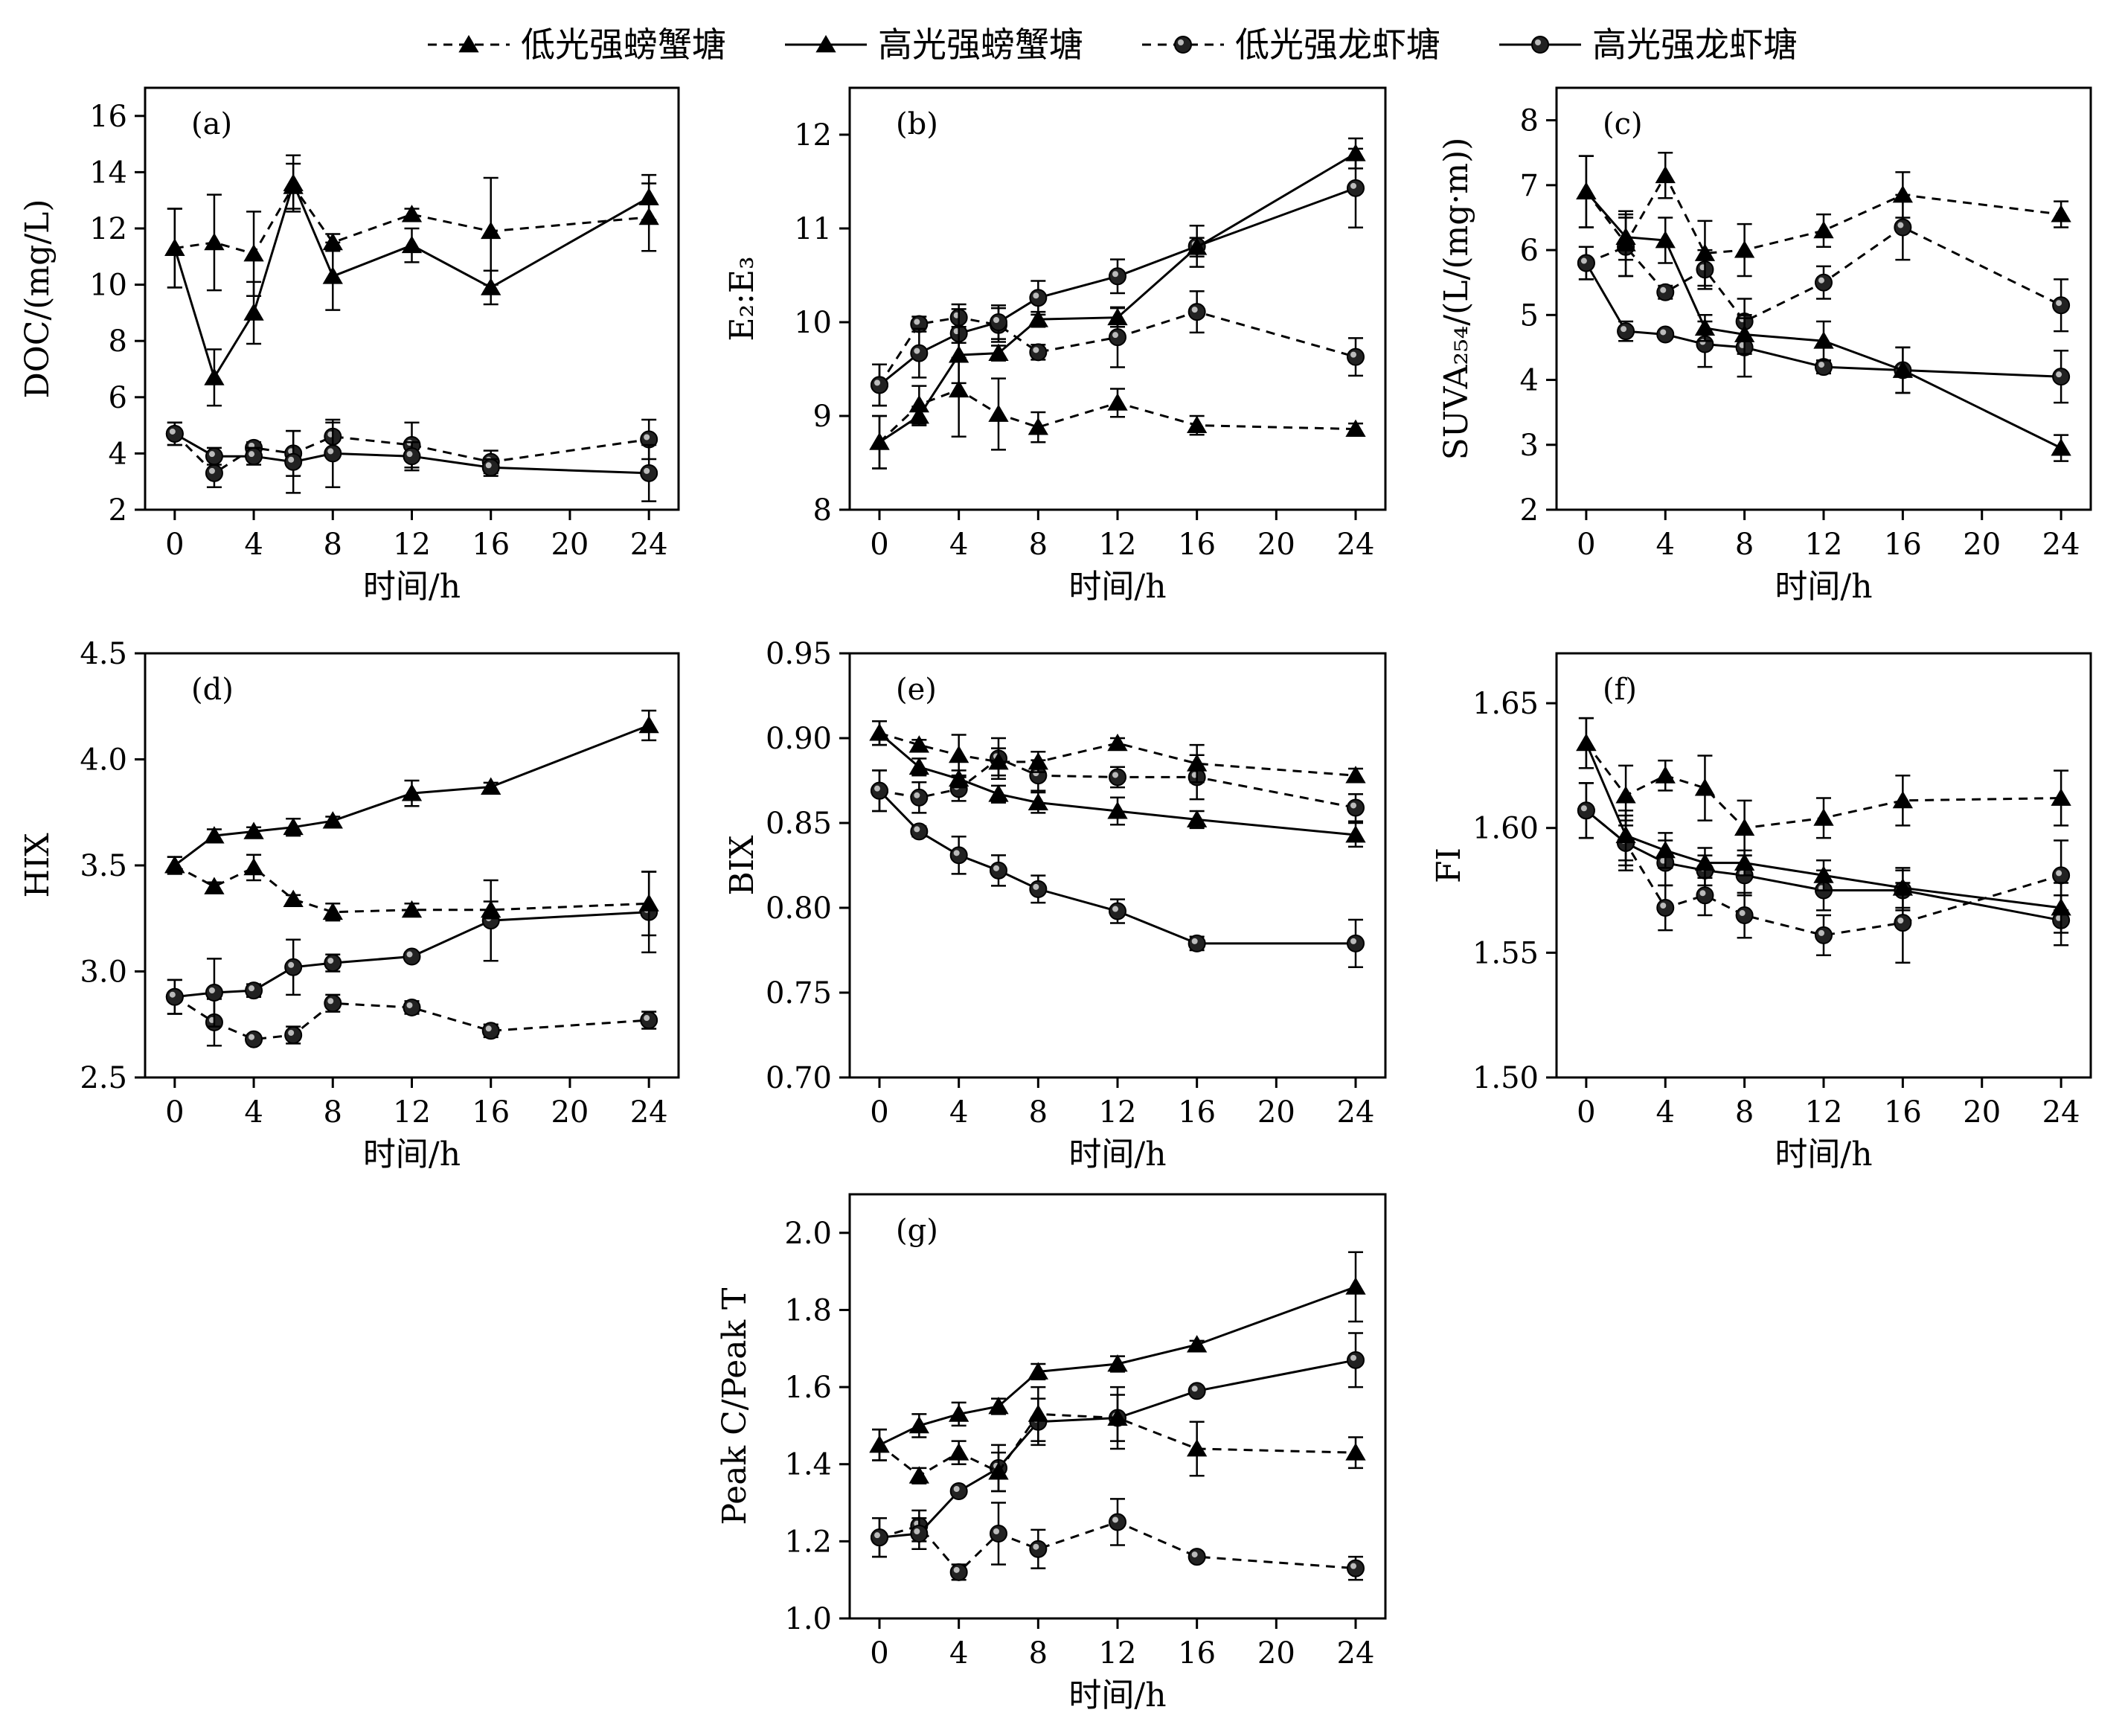 This screenshot has height=1736, width=2122. What do you see at coordinates (118, 454) in the screenshot?
I see `y-tick-label: 4` at bounding box center [118, 454].